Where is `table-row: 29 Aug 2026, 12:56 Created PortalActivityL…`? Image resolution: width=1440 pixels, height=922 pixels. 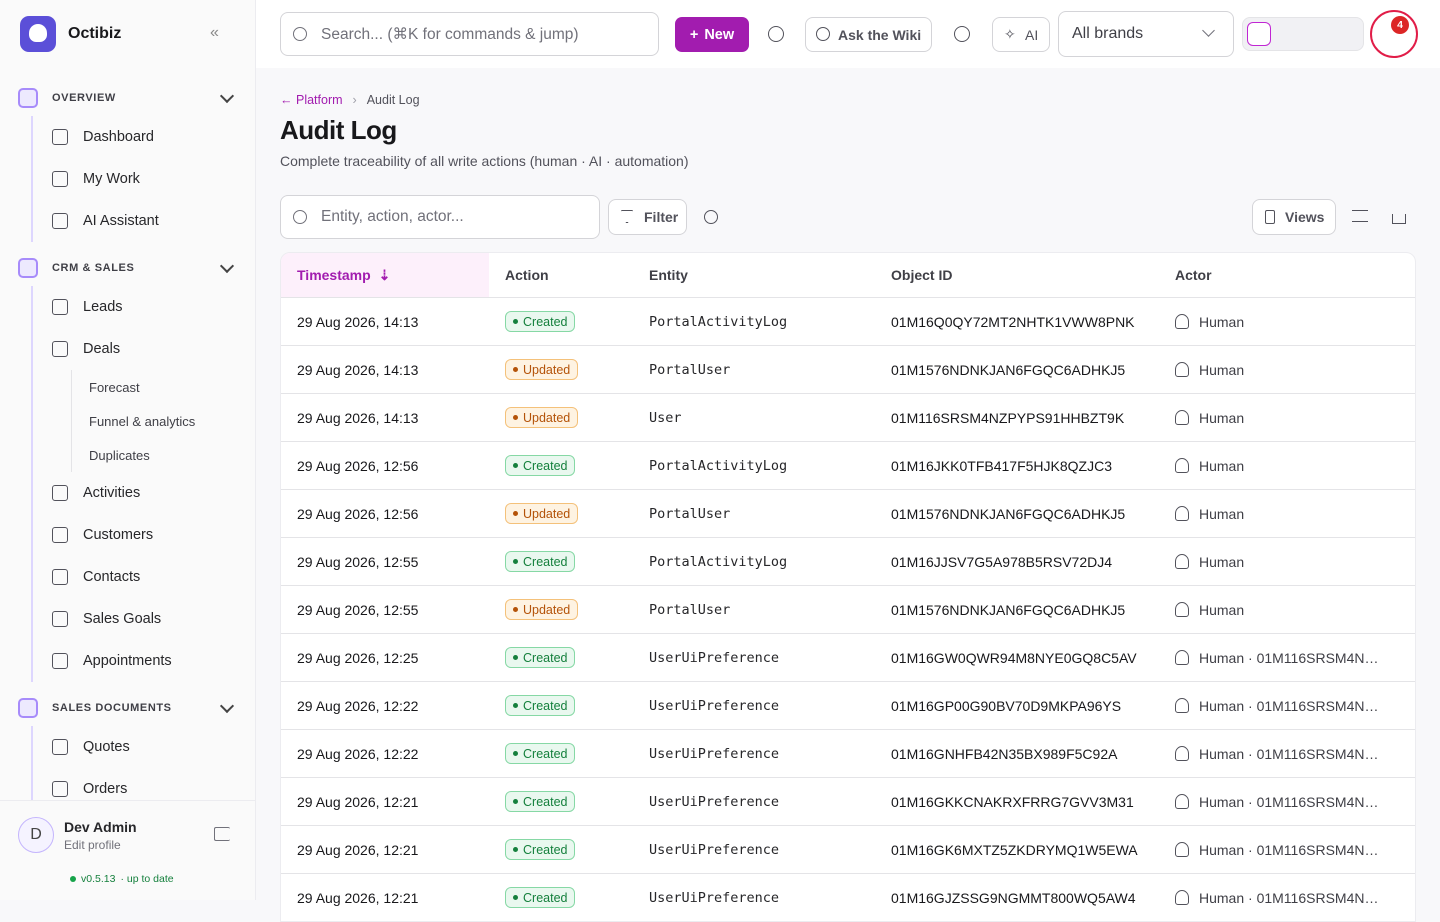 table-row: 29 Aug 2026, 12:56 Created PortalActivityL… is located at coordinates (848, 465).